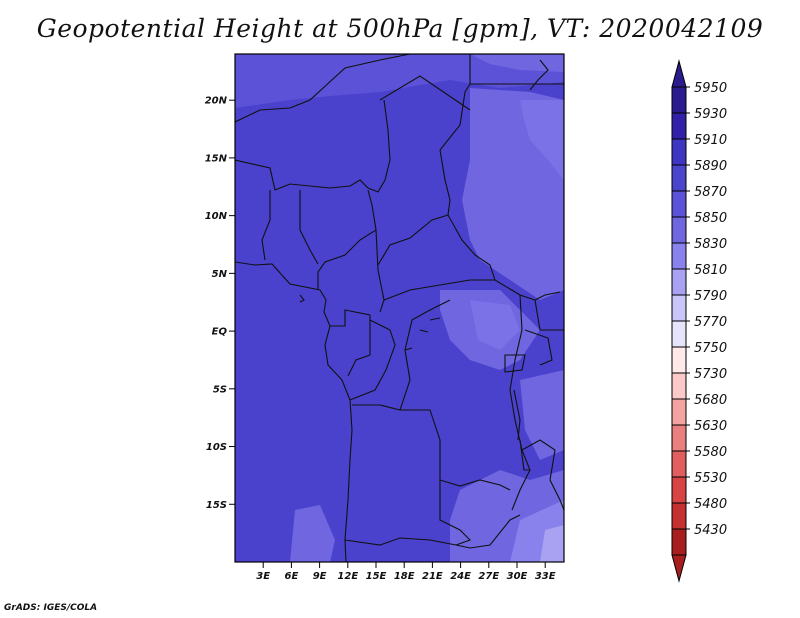 Image resolution: width=800 pixels, height=618 pixels. Describe the element at coordinates (710, 452) in the screenshot. I see `colorbar-label: 5580` at that location.